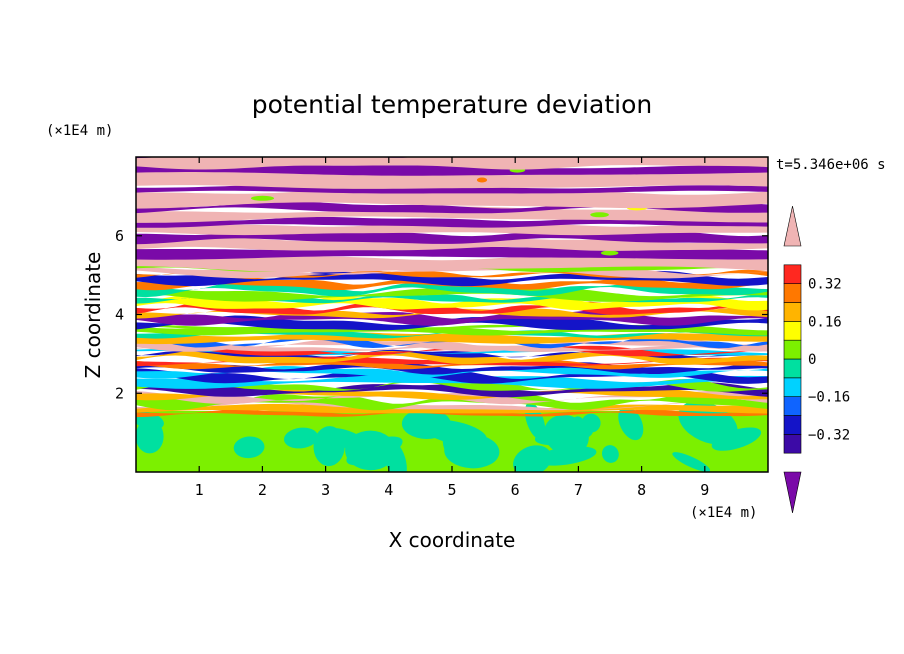 Image resolution: width=904 pixels, height=654 pixels. I want to click on colorbar-tick-label: 0.16, so click(825, 322).